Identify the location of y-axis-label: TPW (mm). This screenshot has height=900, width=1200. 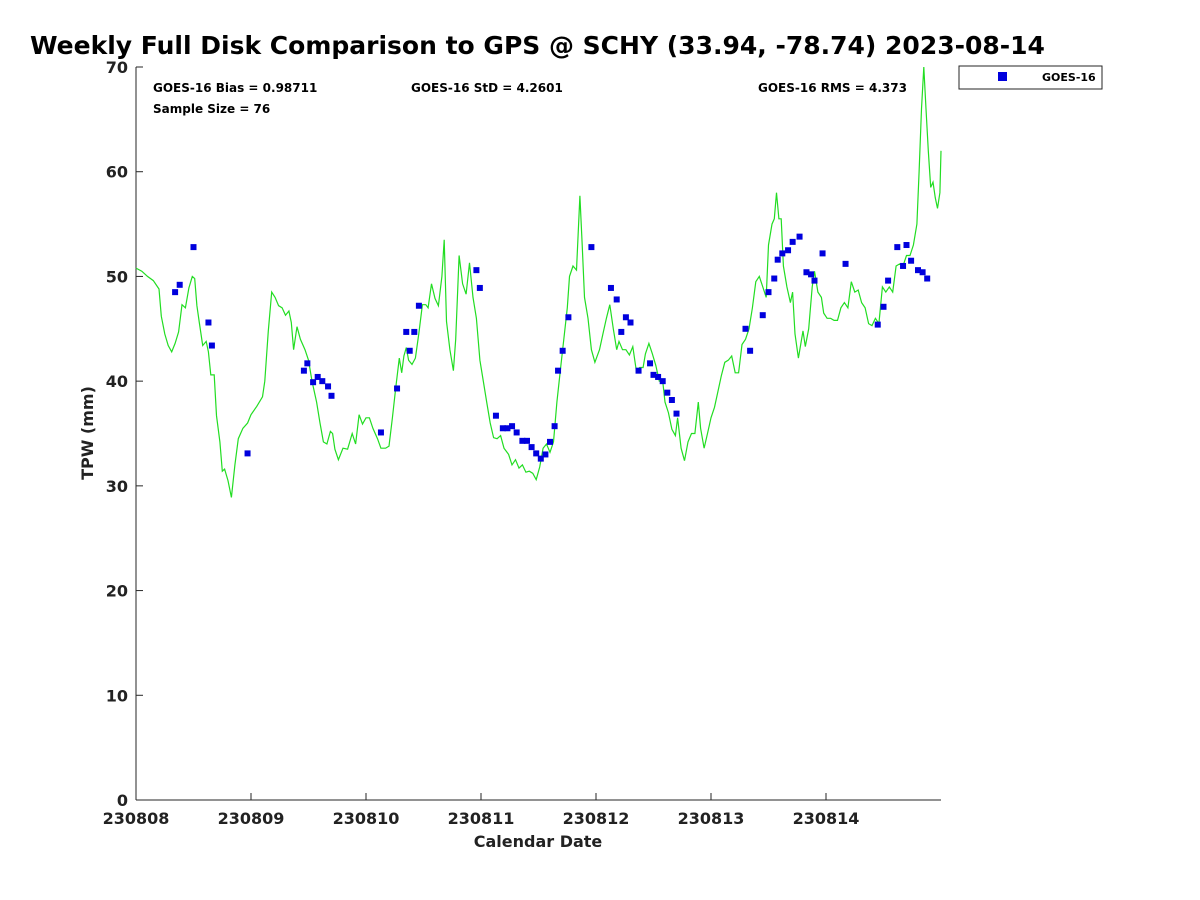
(87, 433).